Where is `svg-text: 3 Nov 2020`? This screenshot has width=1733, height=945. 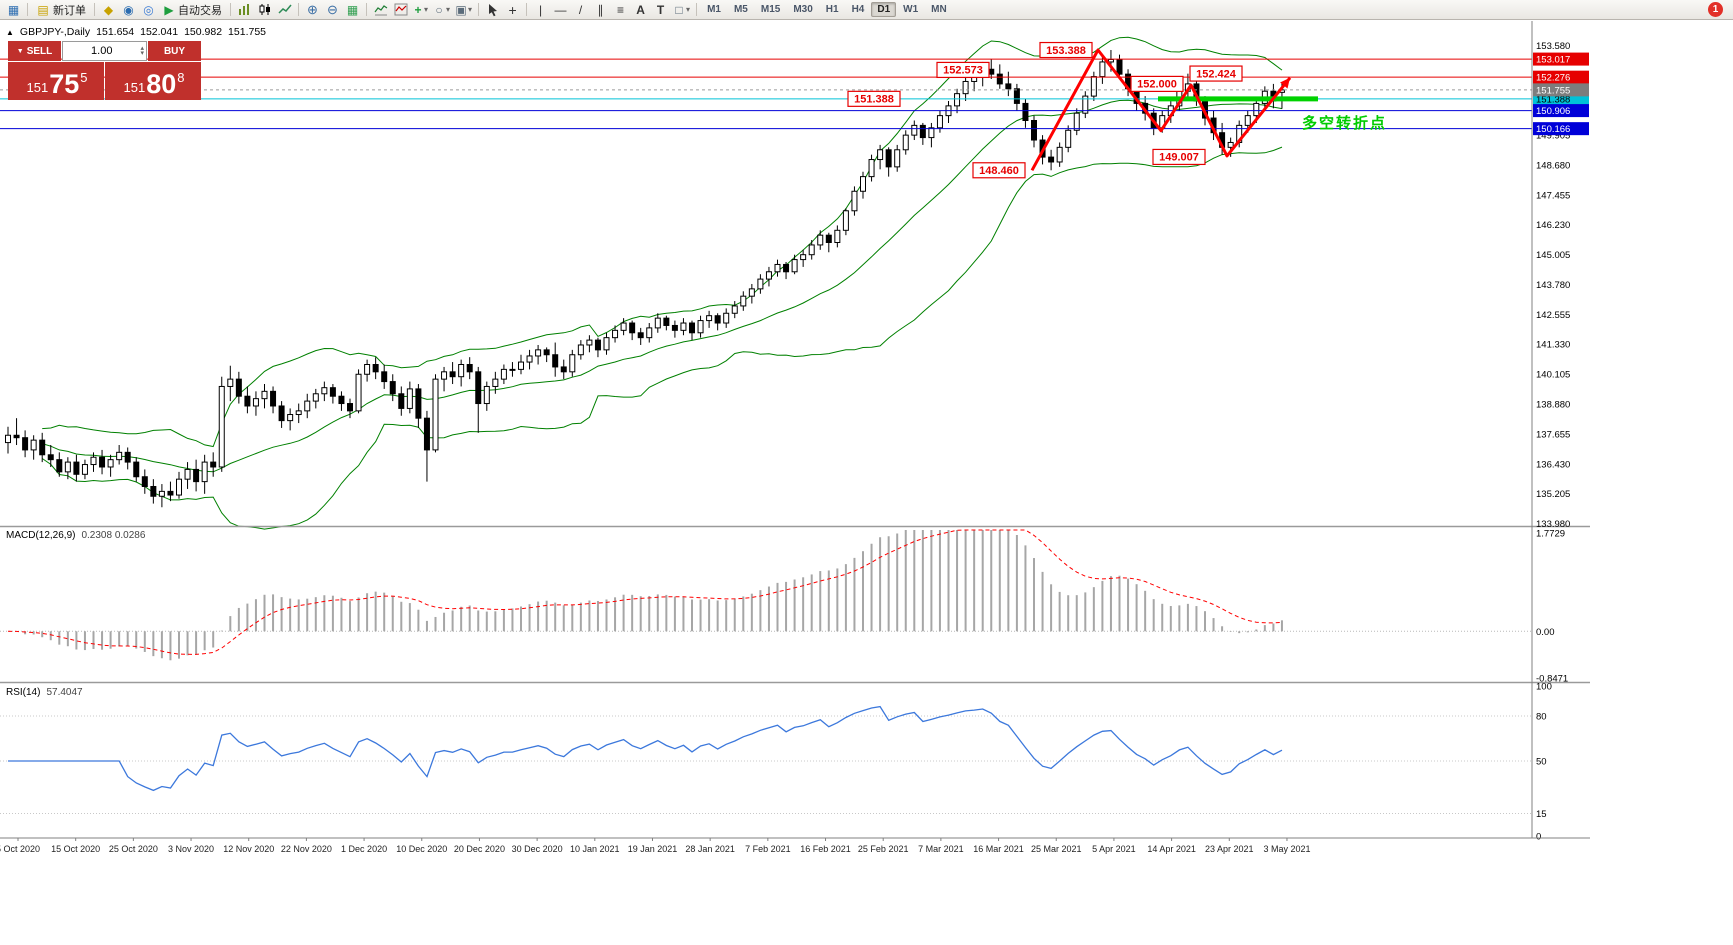 svg-text: 3 Nov 2020 is located at coordinates (191, 849).